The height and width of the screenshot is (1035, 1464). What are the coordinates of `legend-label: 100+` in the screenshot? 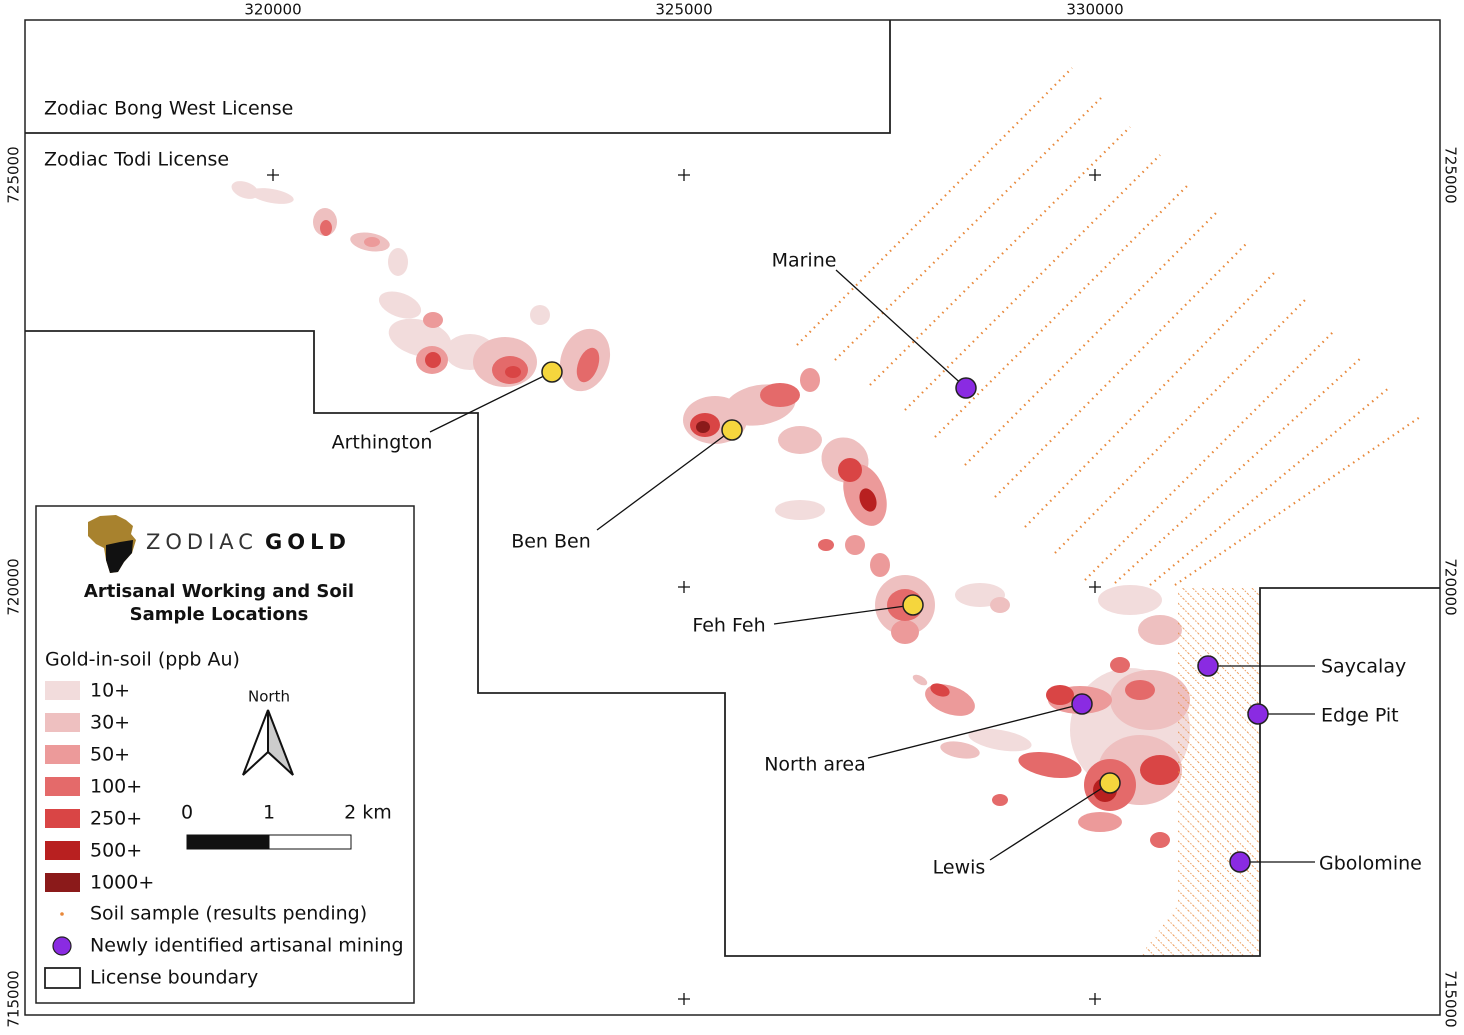 It's located at (116, 787).